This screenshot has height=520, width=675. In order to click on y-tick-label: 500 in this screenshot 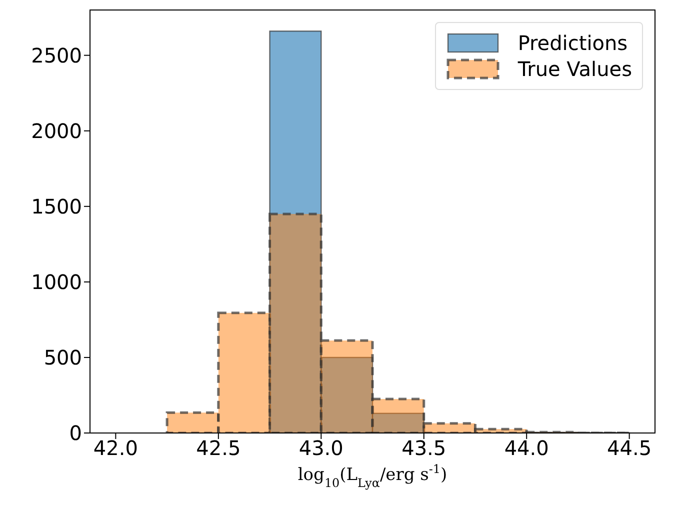, I will do `click(63, 358)`.